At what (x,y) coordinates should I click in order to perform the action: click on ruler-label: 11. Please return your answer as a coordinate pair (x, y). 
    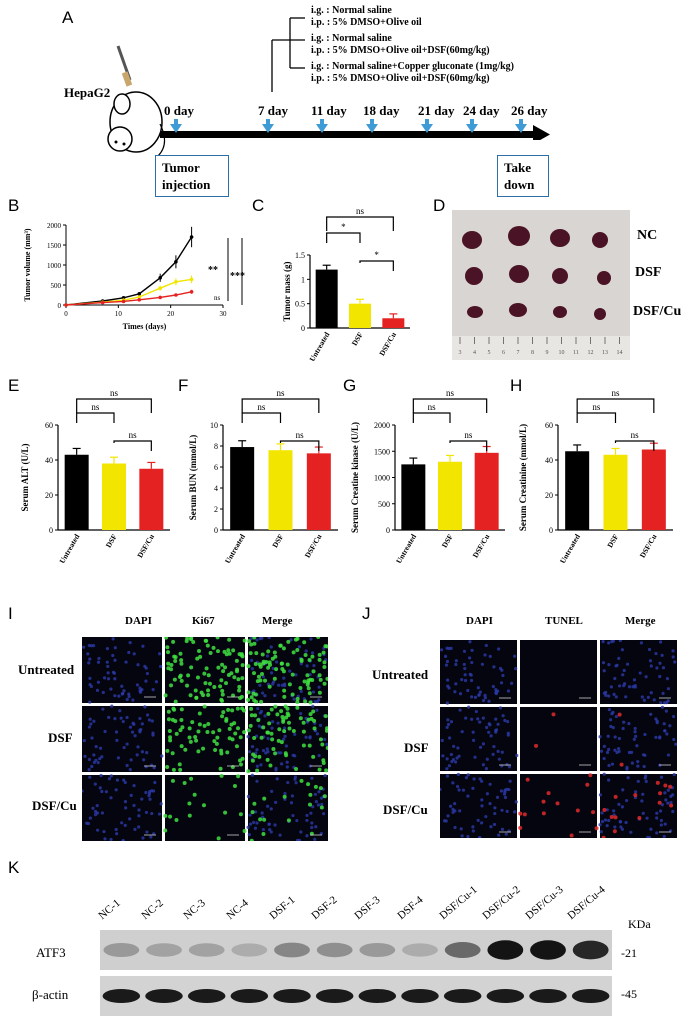
    Looking at the image, I should click on (576, 353).